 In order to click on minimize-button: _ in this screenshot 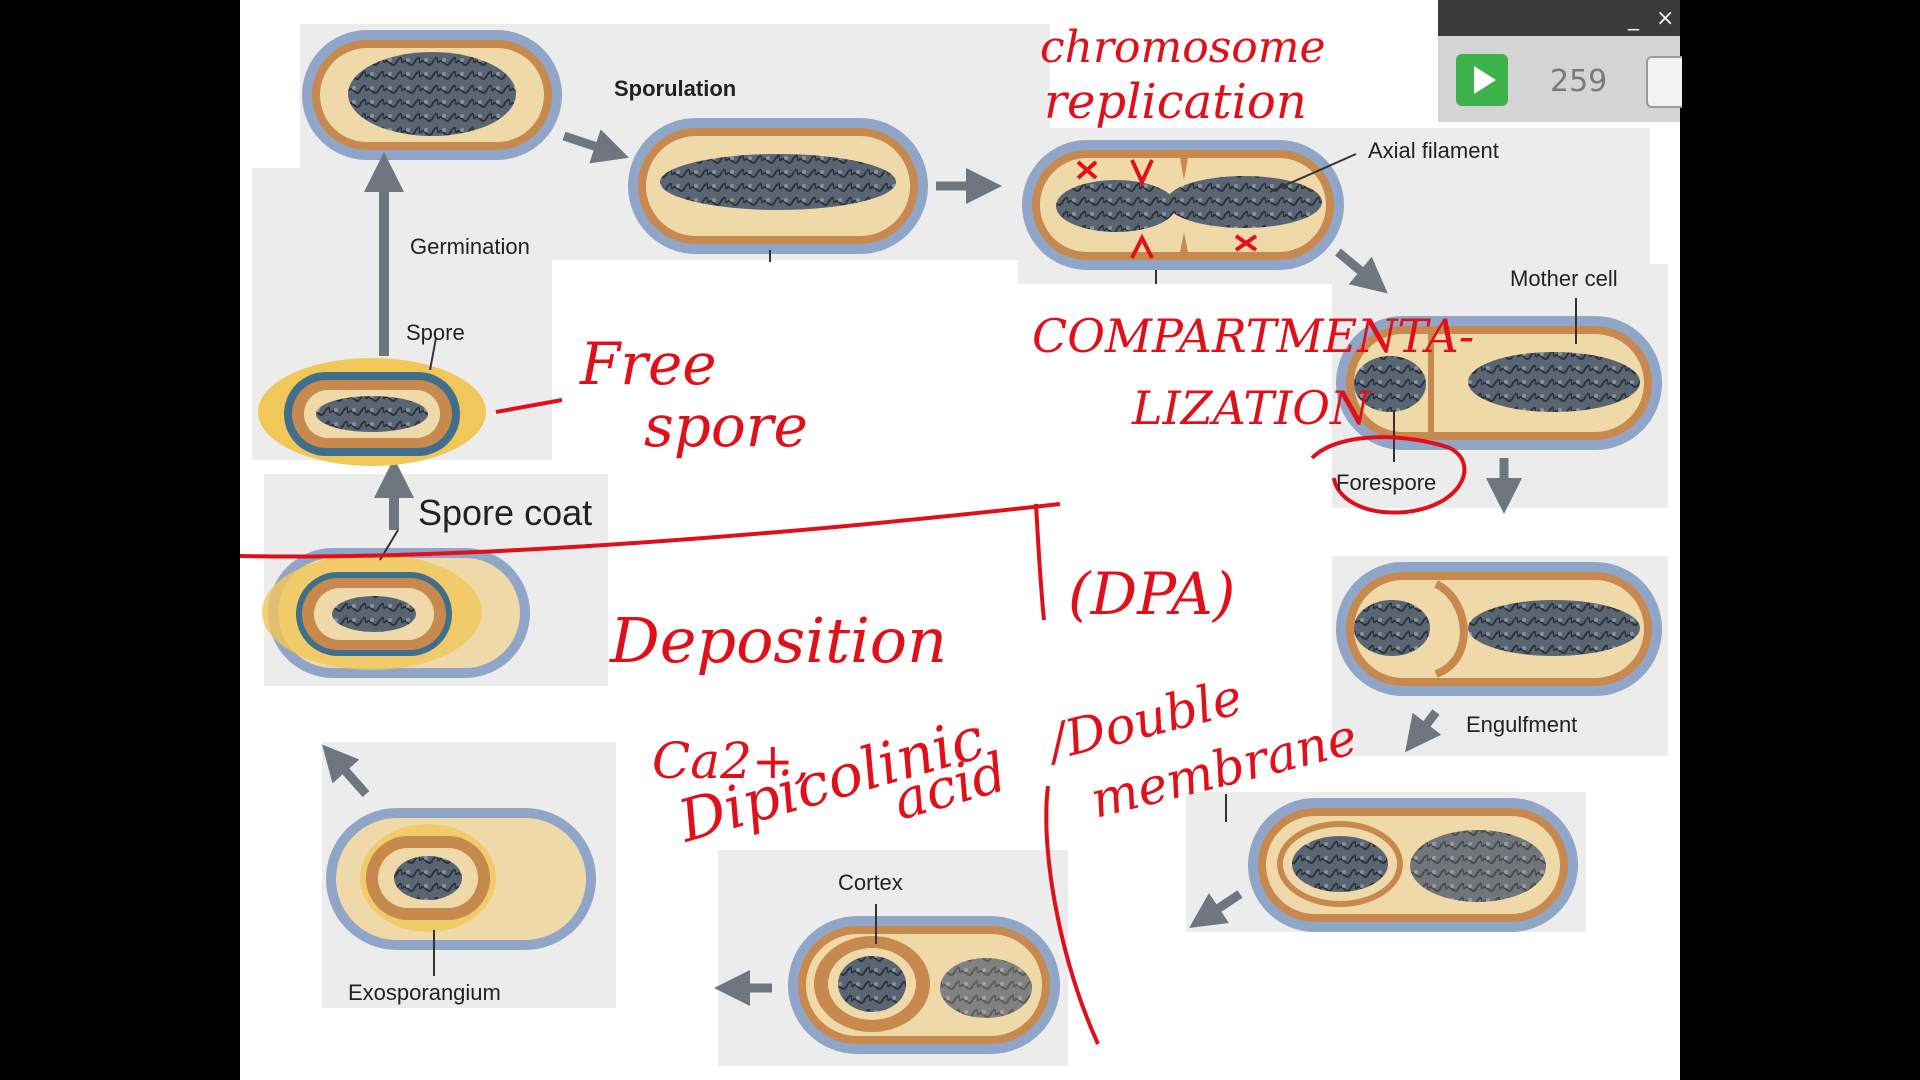, I will do `click(1633, 18)`.